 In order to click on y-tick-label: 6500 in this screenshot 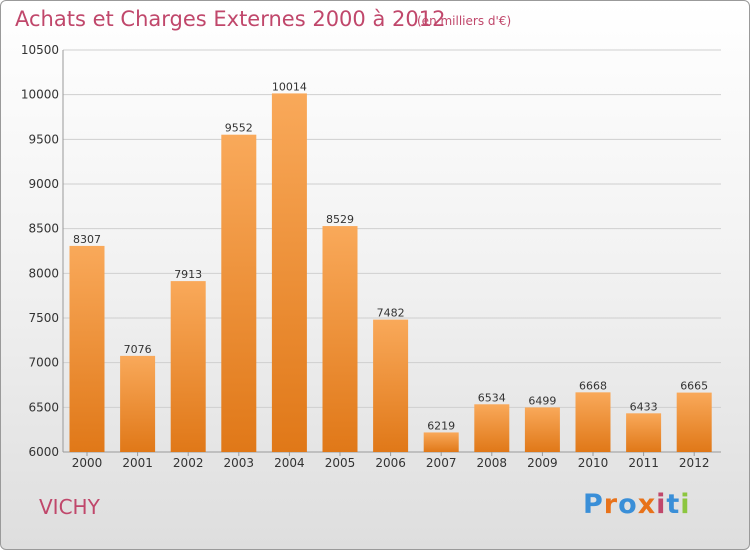, I will do `click(43, 407)`.